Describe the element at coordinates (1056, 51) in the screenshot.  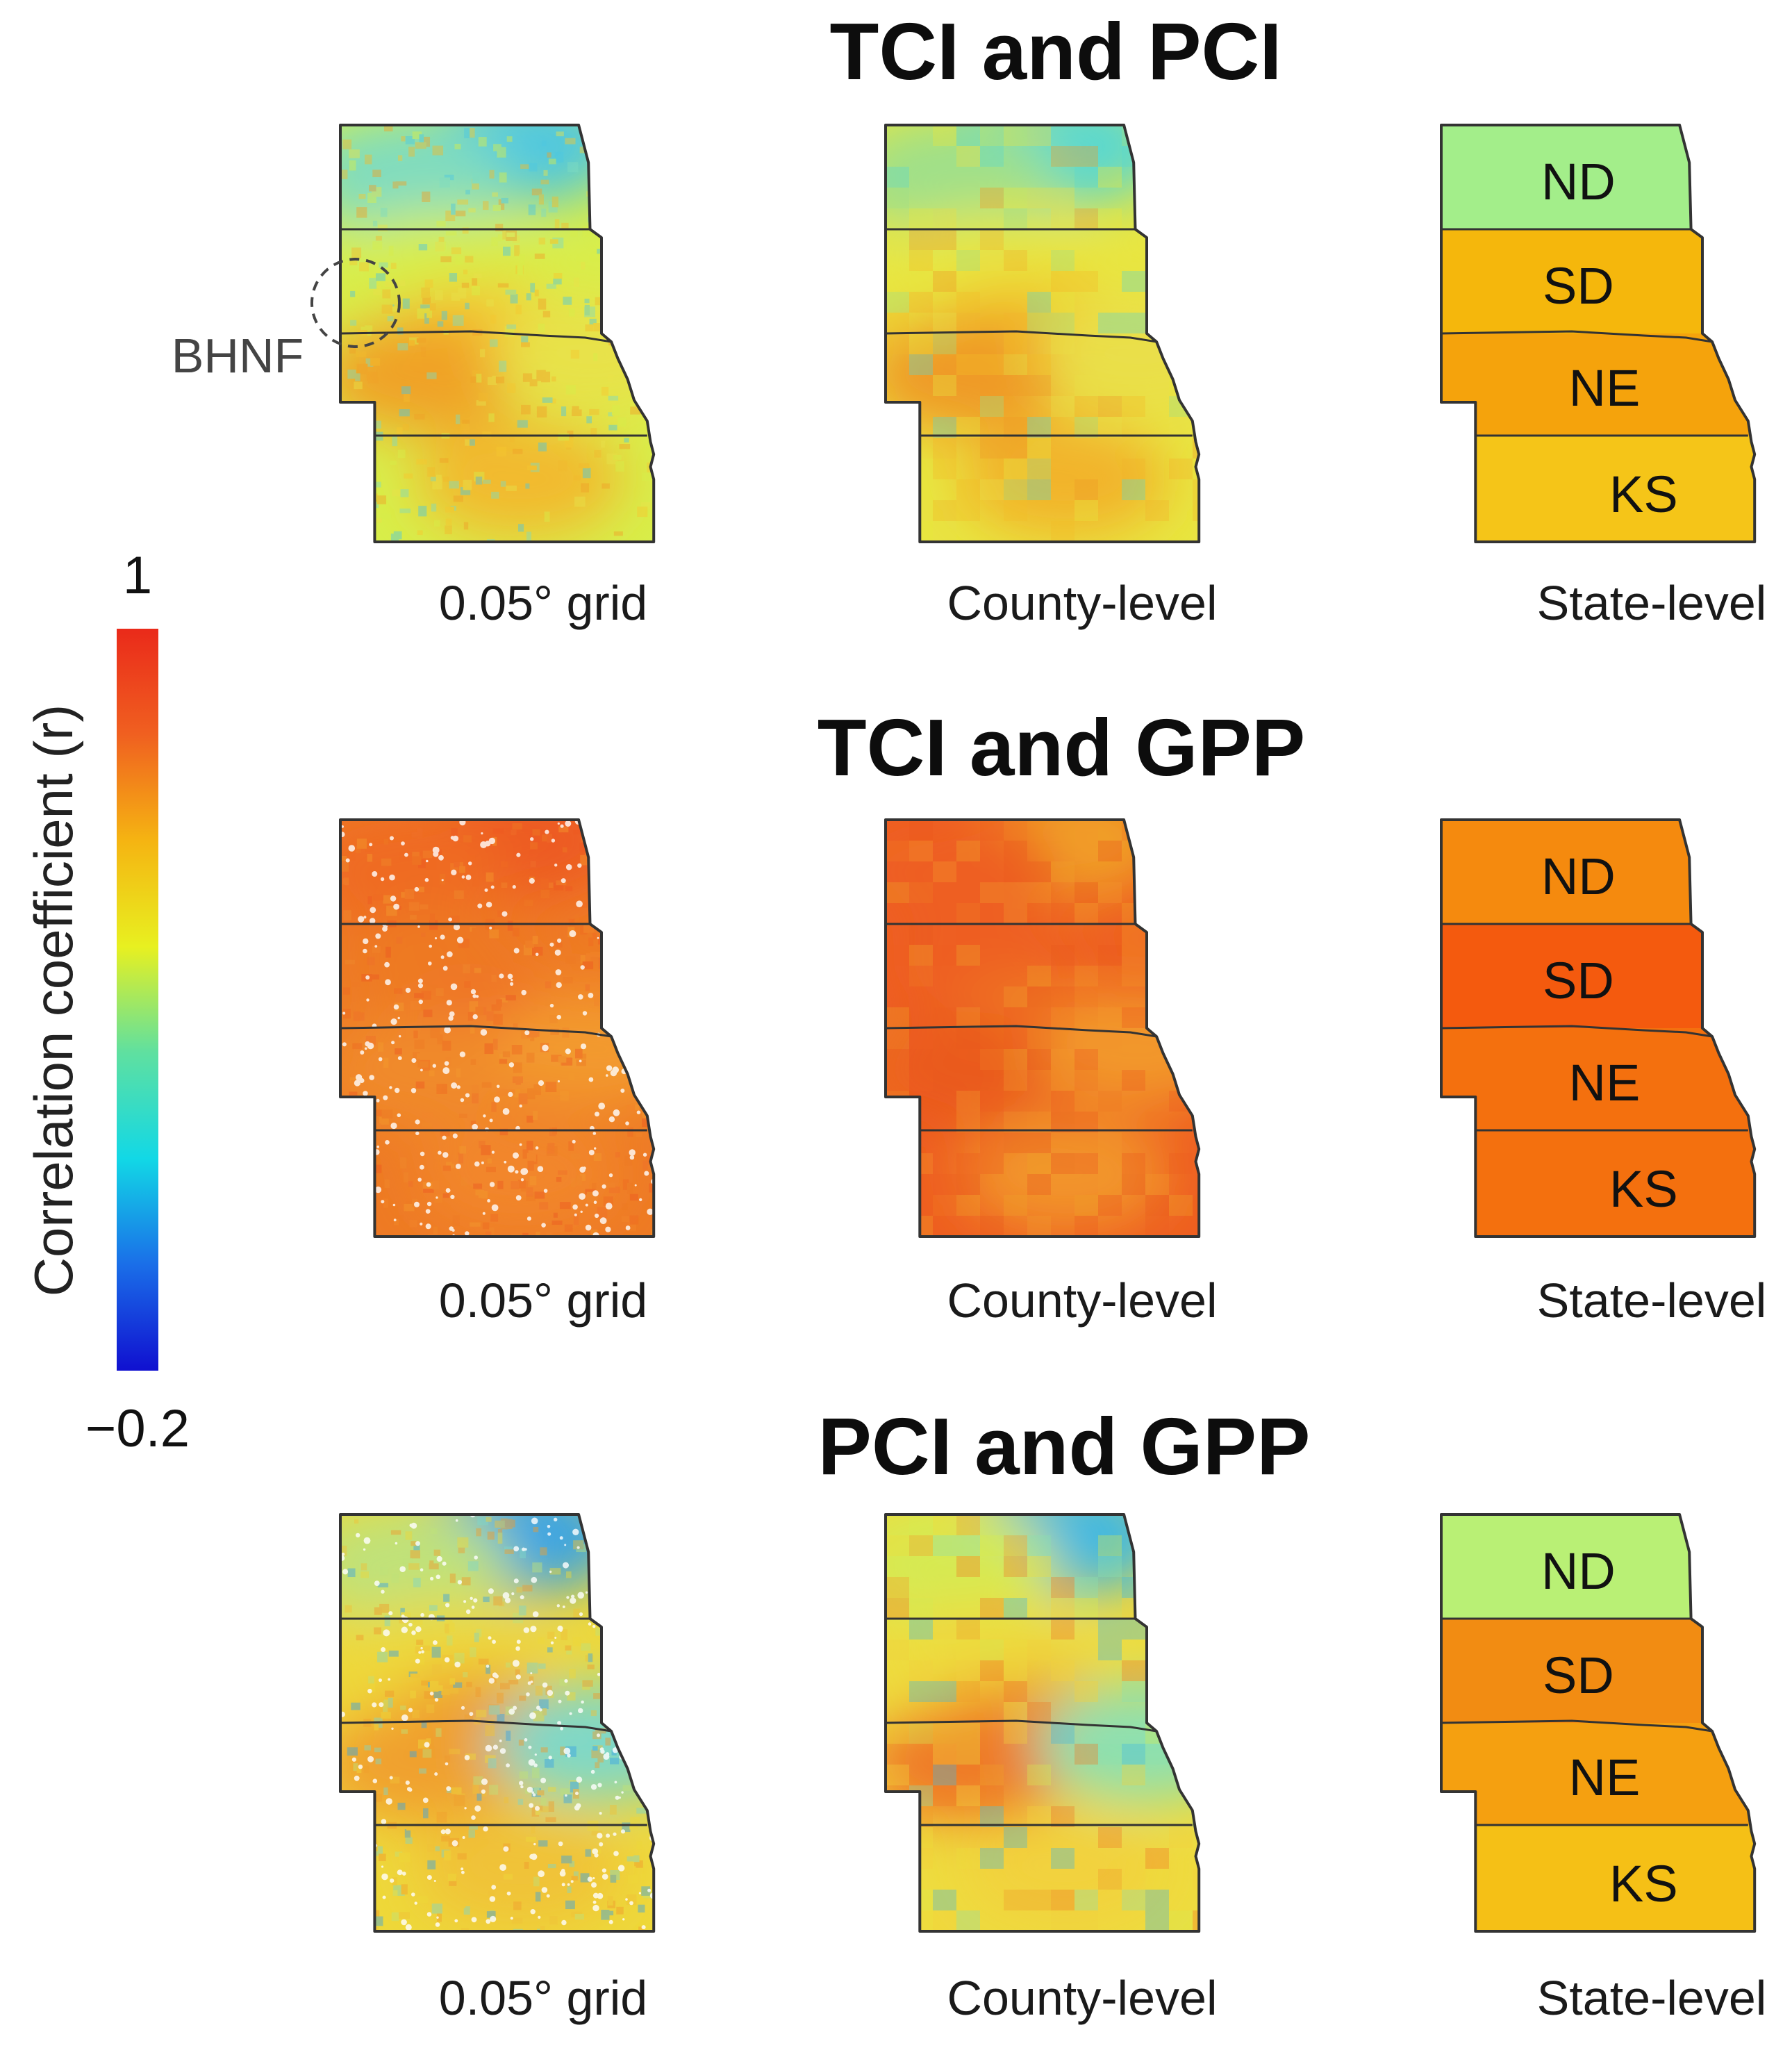
I see `row-title-tci-pci: TCI and PCI` at that location.